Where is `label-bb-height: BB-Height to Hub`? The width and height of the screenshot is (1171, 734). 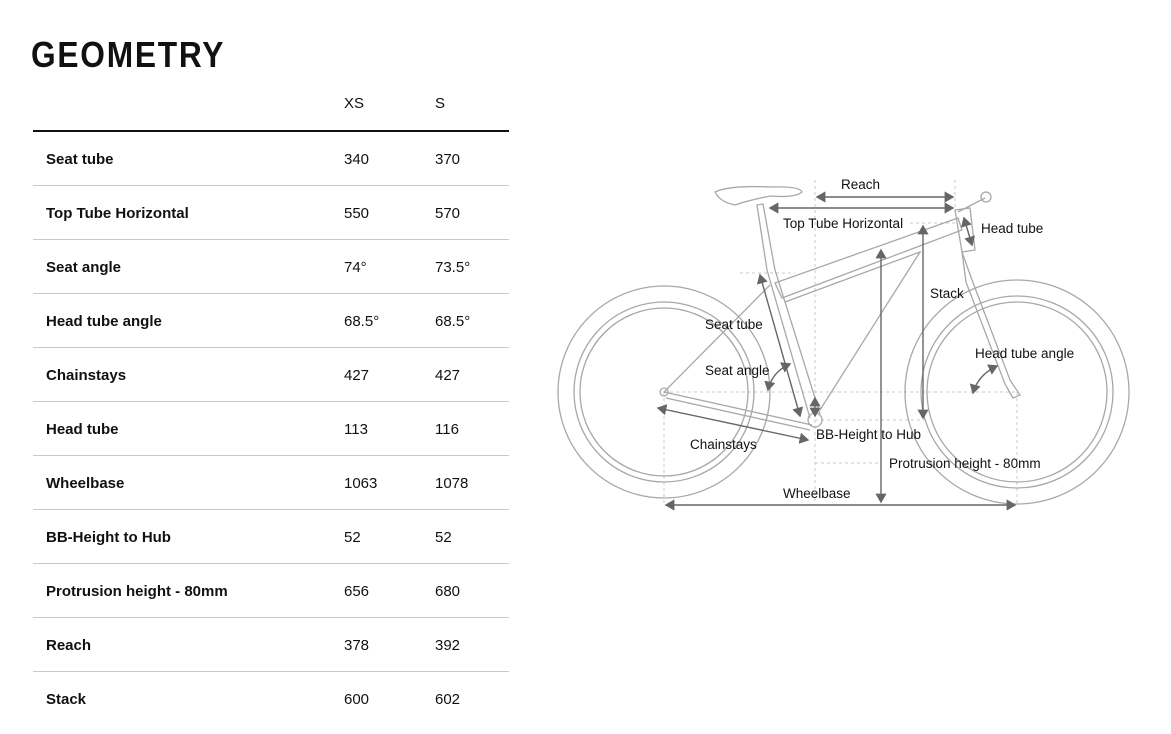
label-bb-height: BB-Height to Hub is located at coordinates (868, 434).